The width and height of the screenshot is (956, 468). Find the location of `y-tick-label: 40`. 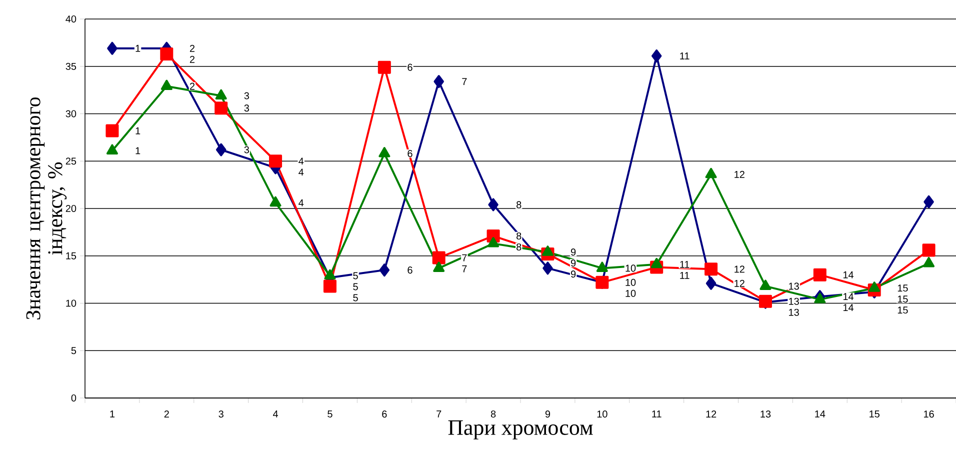

y-tick-label: 40 is located at coordinates (71, 19).